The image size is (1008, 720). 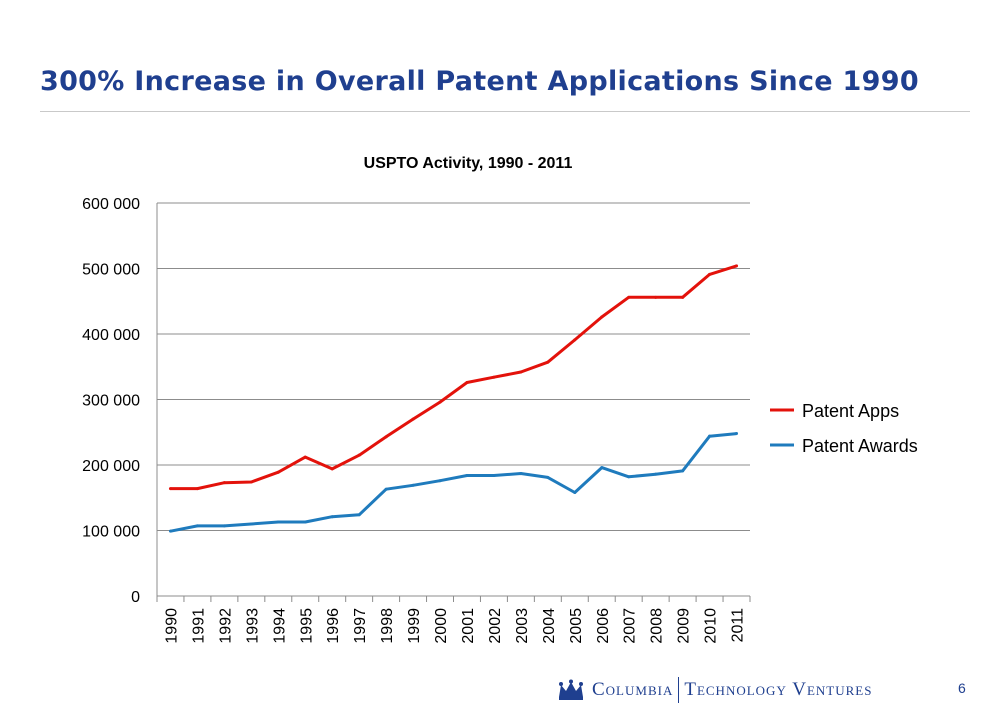 I want to click on x-tick-label: 2010, so click(x=711, y=626).